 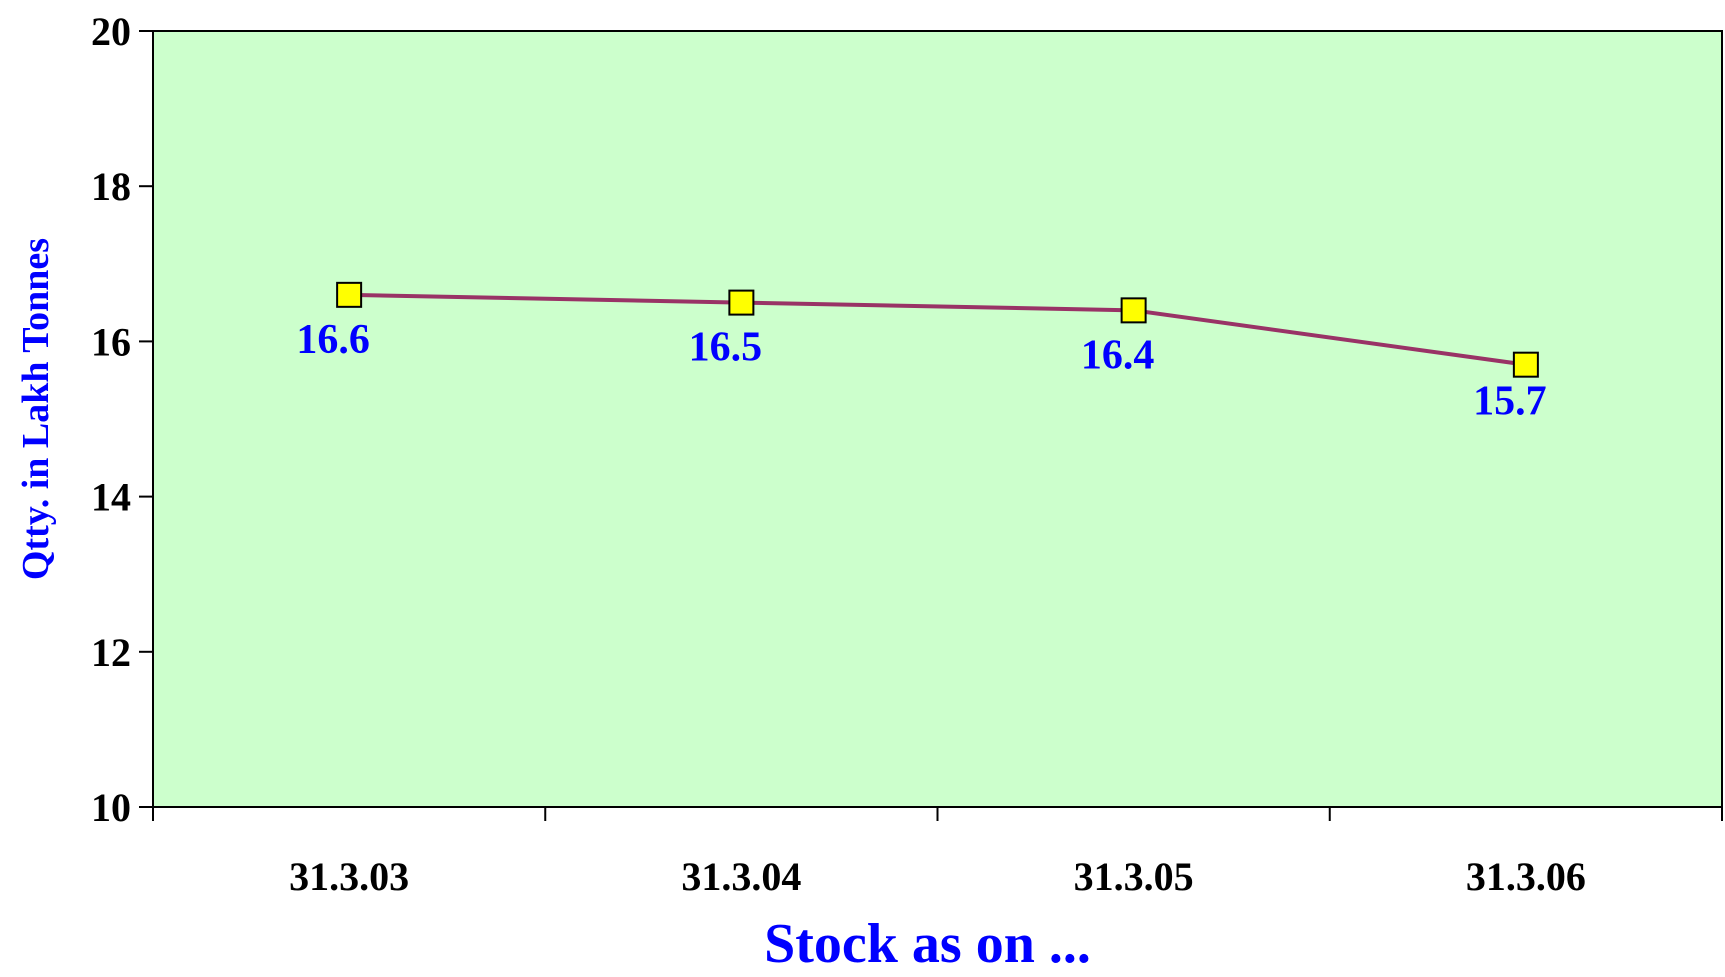 I want to click on x-tick-label: 31.3.04, so click(x=741, y=876).